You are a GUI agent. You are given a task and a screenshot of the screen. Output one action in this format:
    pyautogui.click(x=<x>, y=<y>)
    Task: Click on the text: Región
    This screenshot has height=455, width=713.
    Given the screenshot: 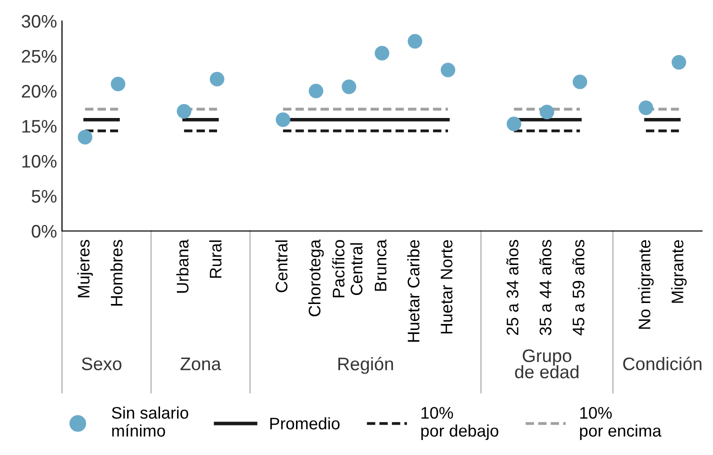 What is the action you would take?
    pyautogui.click(x=365, y=365)
    